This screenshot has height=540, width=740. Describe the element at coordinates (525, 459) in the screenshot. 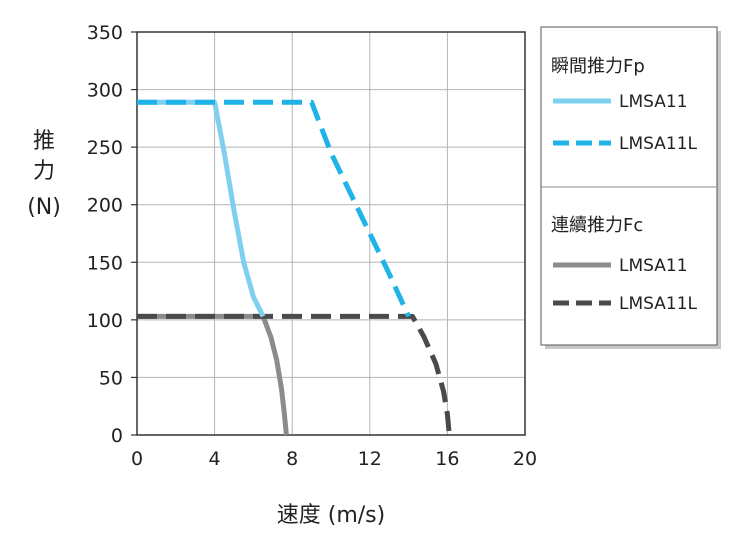

I see `x-tick-label: 20` at that location.